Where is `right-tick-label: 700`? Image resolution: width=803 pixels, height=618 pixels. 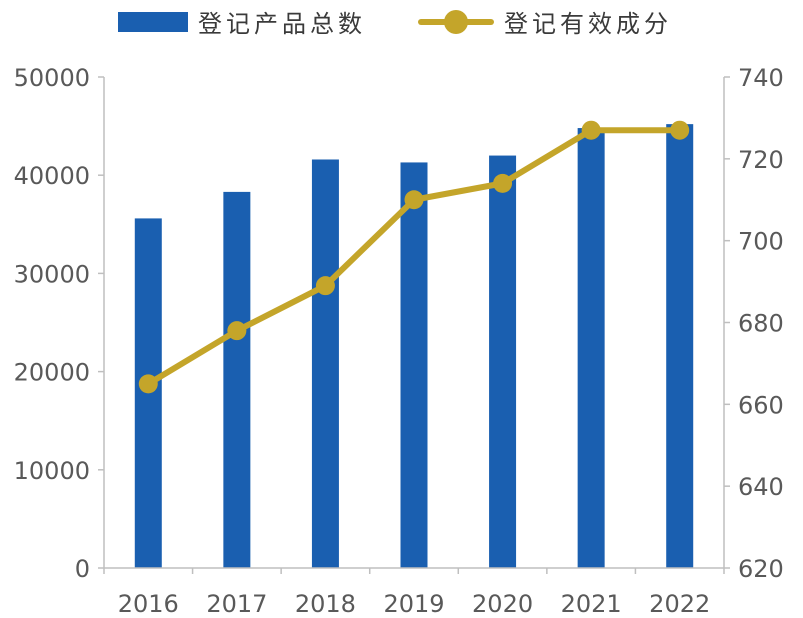 right-tick-label: 700 is located at coordinates (761, 242).